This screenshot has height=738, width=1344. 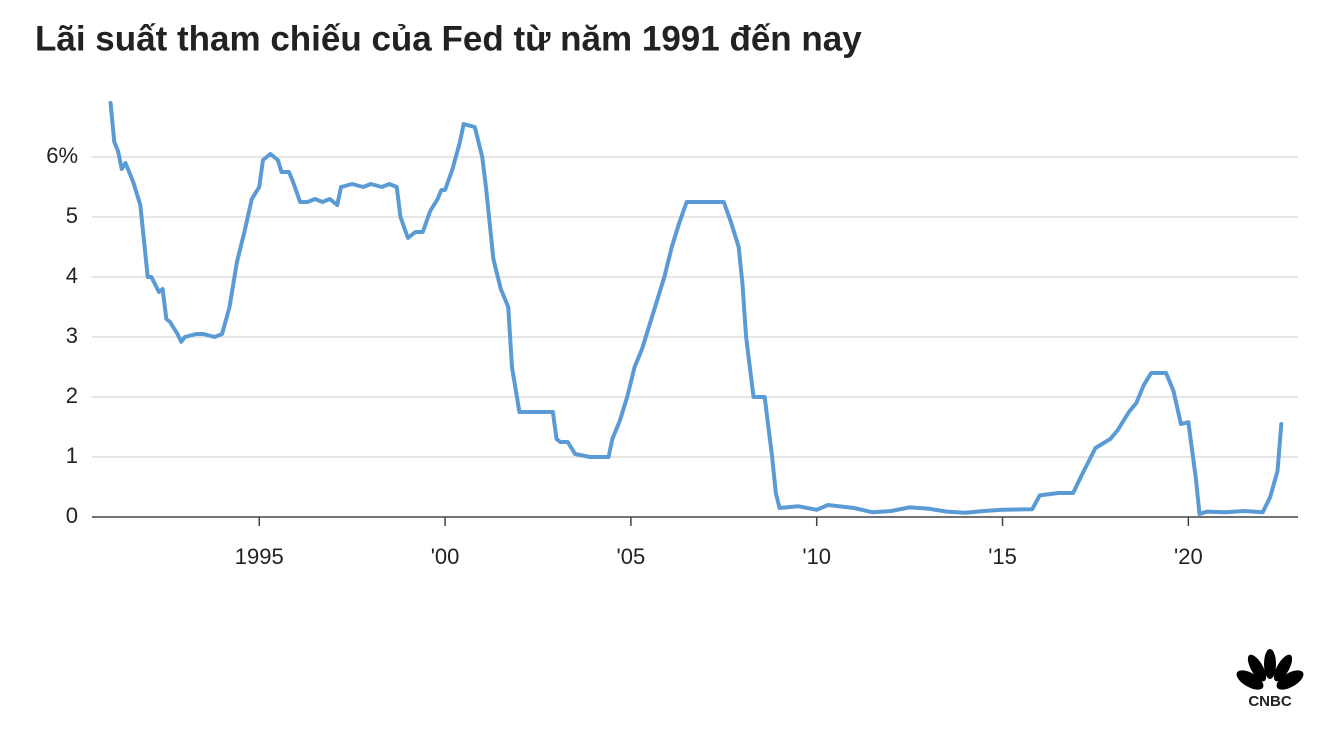 I want to click on y-tick-label: 1, so click(x=72, y=455).